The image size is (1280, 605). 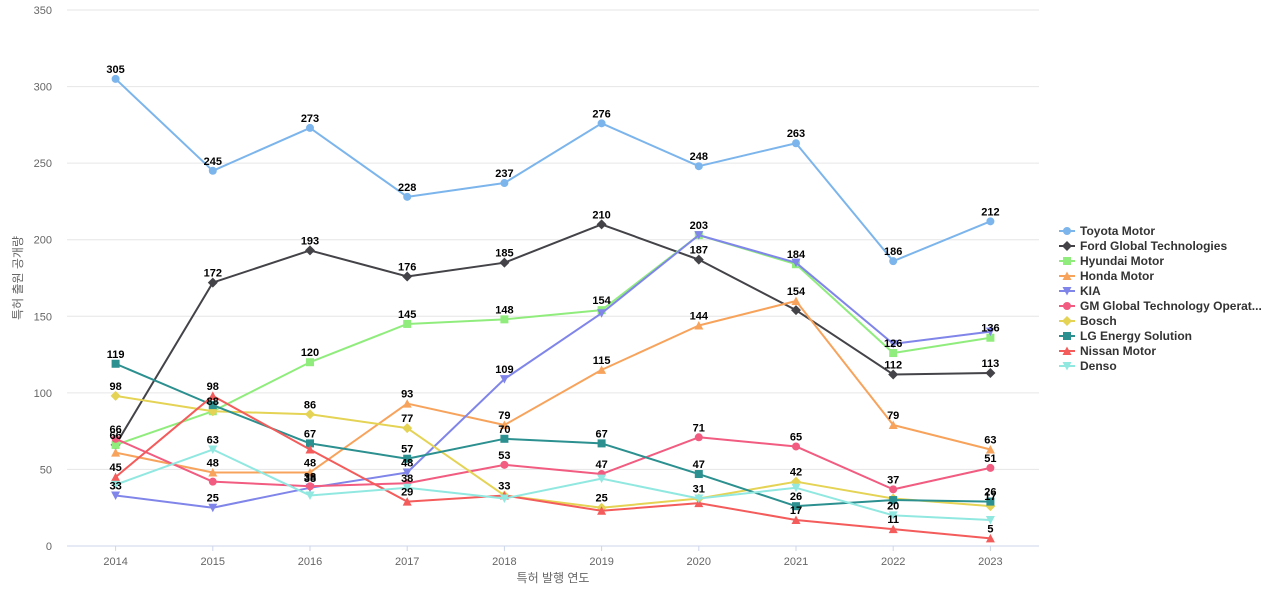 What do you see at coordinates (310, 353) in the screenshot?
I see `data-label: 120` at bounding box center [310, 353].